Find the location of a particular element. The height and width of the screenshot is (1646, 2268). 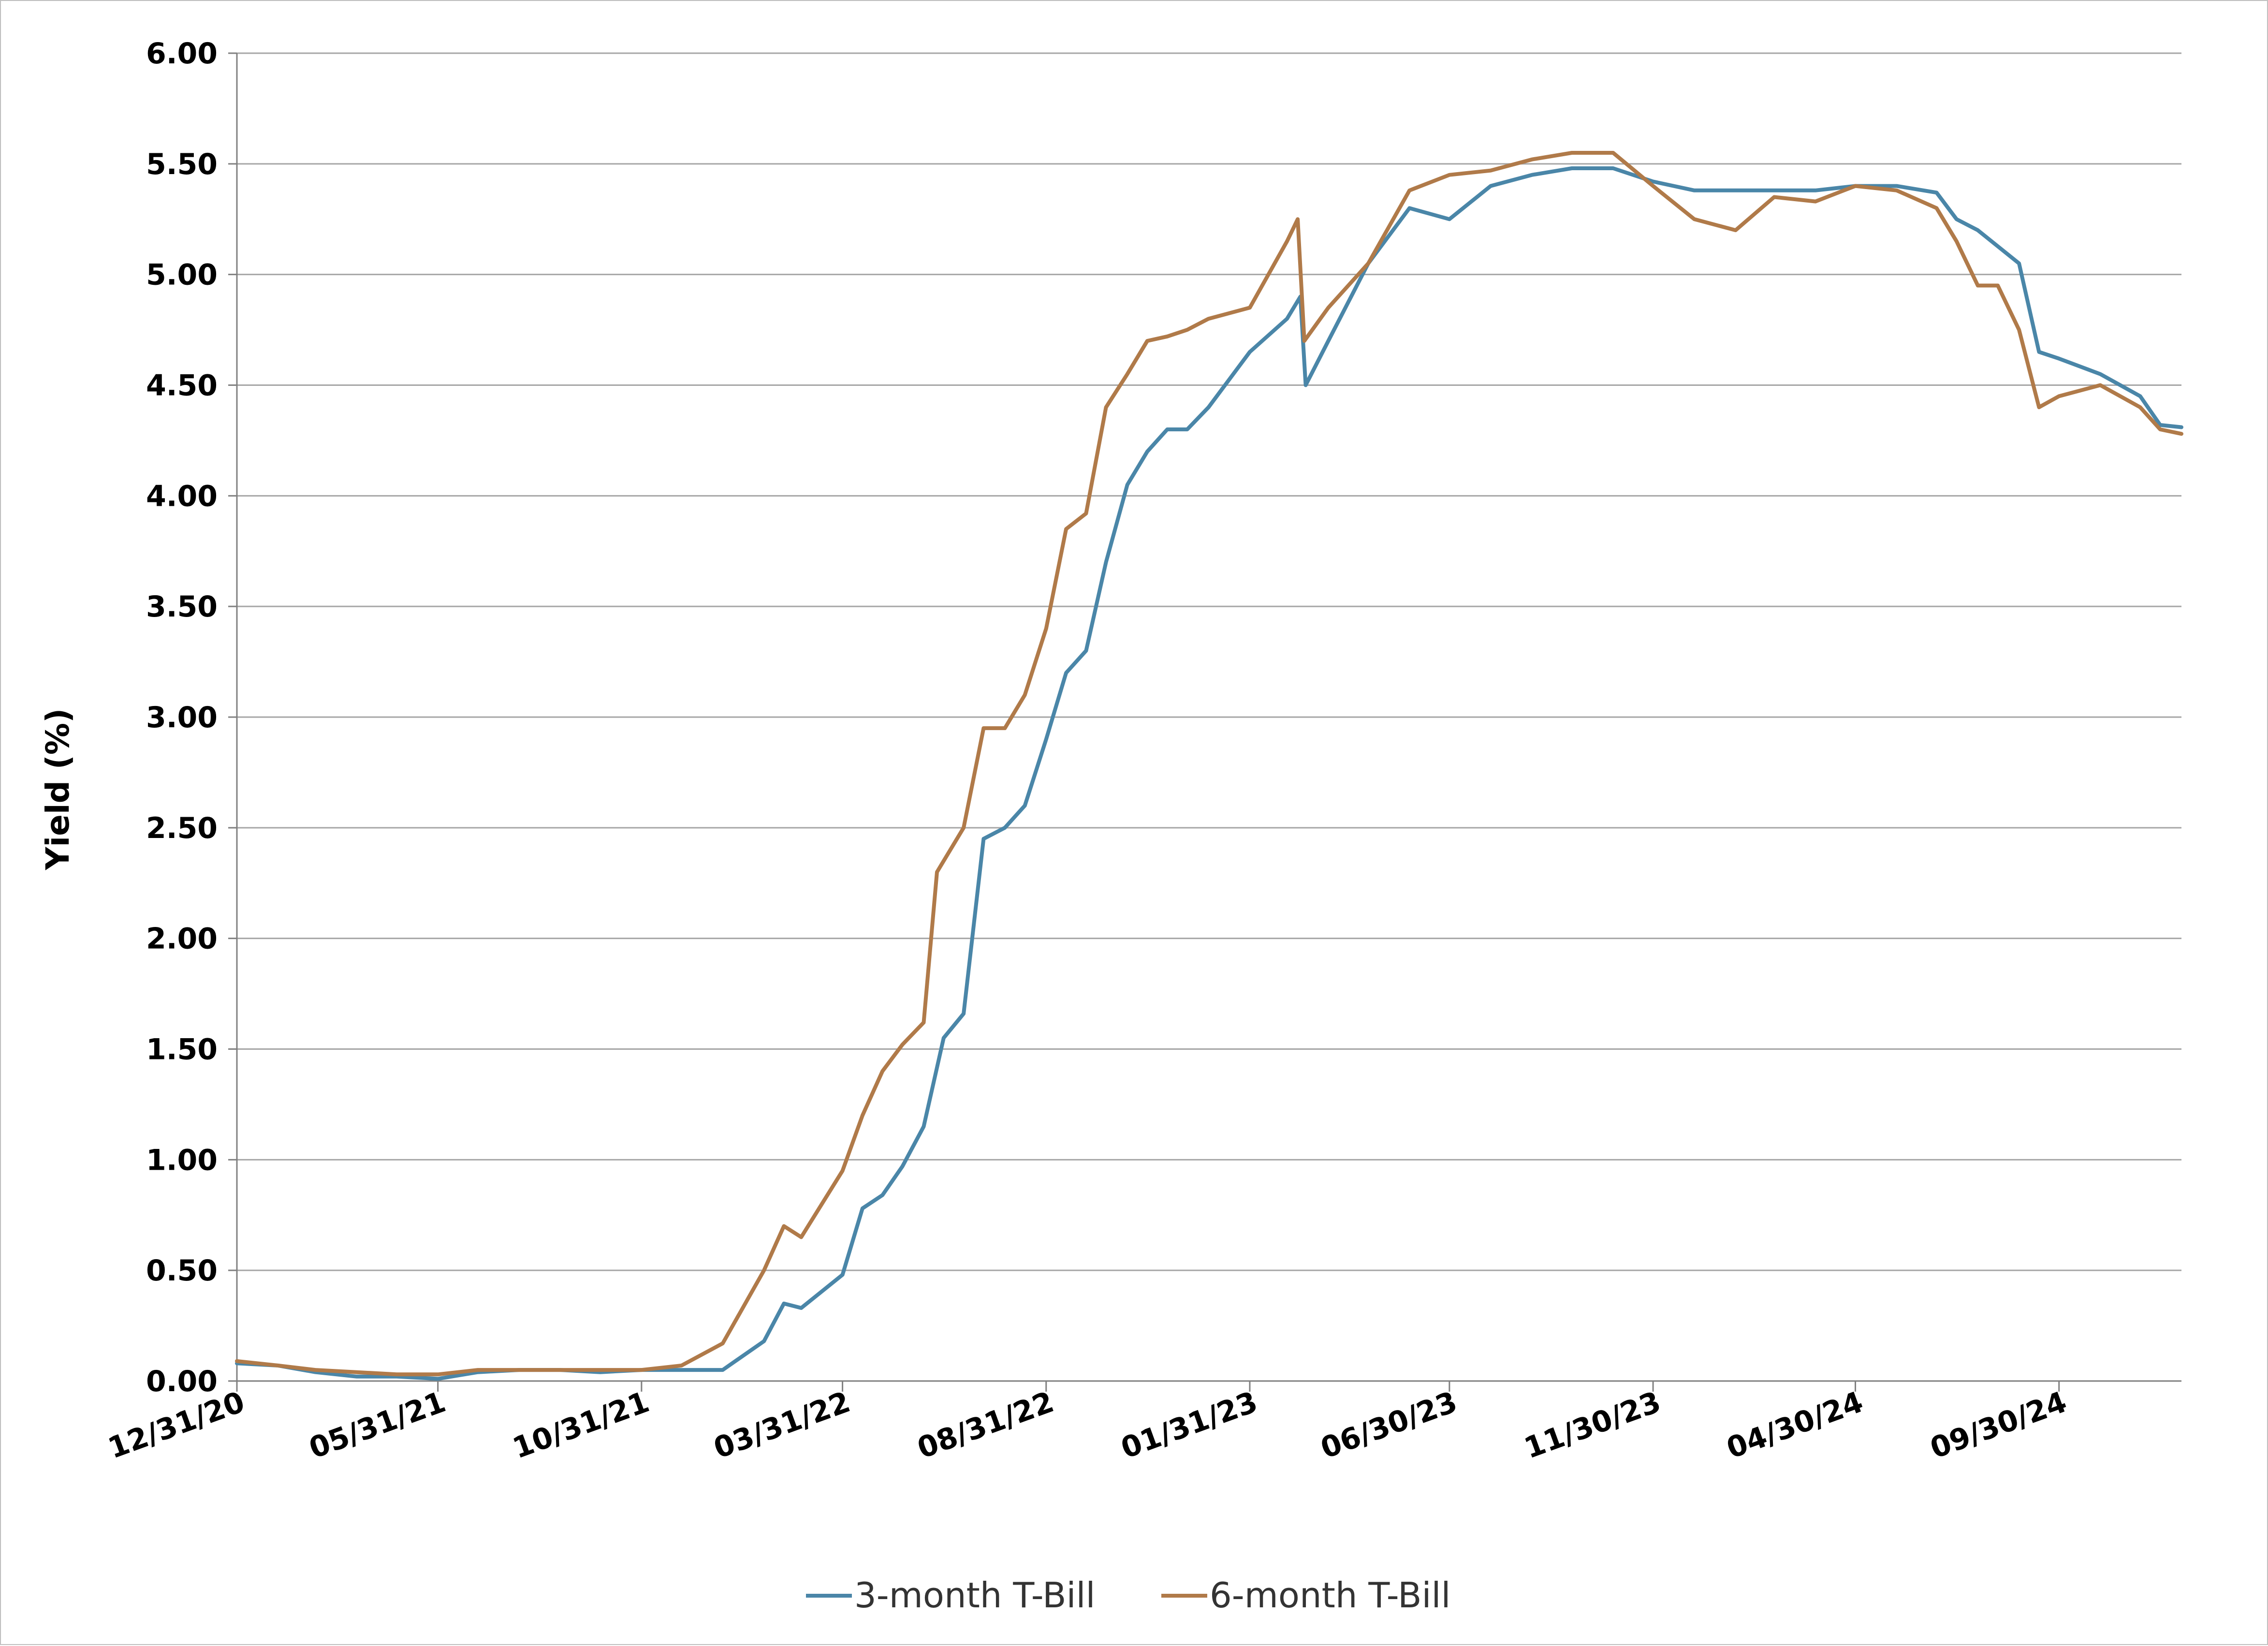

y-tick-label: 1.50 is located at coordinates (182, 1050).